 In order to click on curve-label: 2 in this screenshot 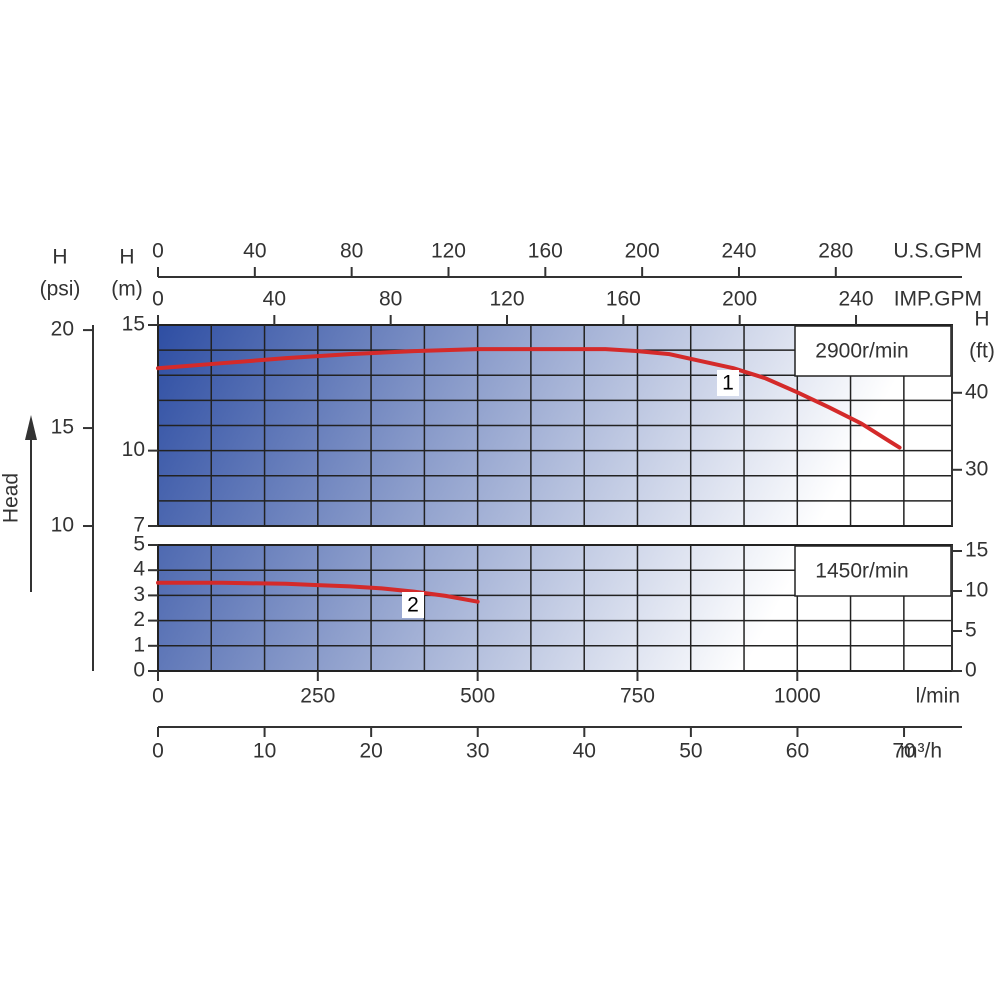, I will do `click(413, 605)`.